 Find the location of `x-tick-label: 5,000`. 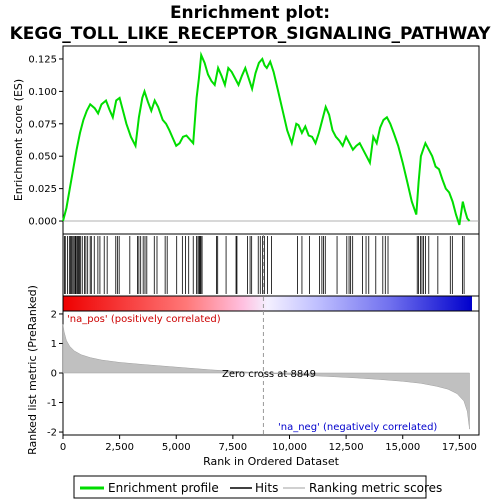

x-tick-label: 5,000 is located at coordinates (176, 447).